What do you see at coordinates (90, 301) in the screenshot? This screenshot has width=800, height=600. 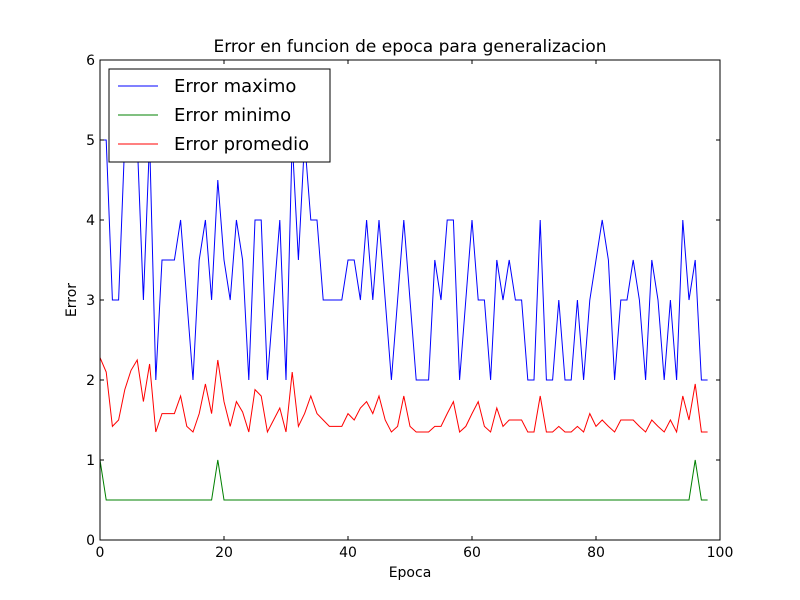 I see `y-tick-label: 3` at bounding box center [90, 301].